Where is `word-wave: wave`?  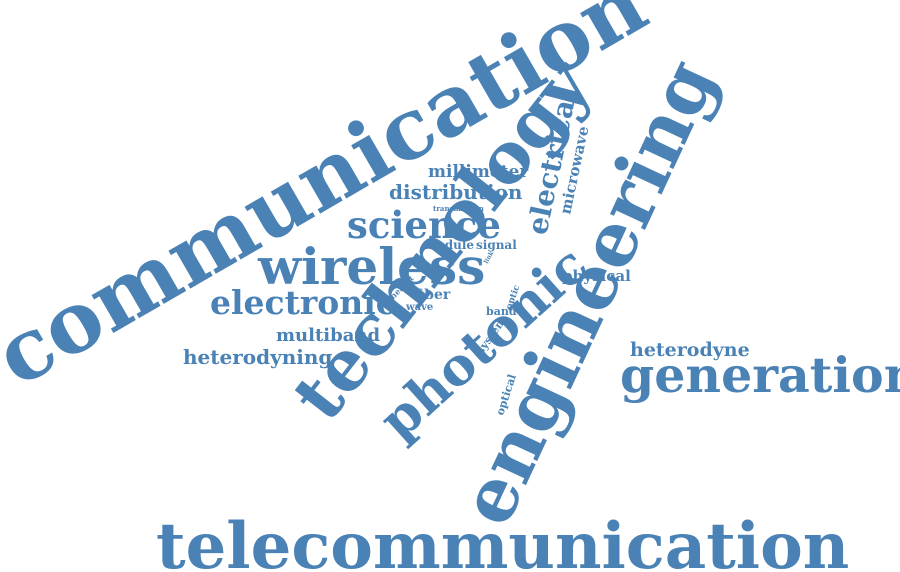 word-wave: wave is located at coordinates (419, 307).